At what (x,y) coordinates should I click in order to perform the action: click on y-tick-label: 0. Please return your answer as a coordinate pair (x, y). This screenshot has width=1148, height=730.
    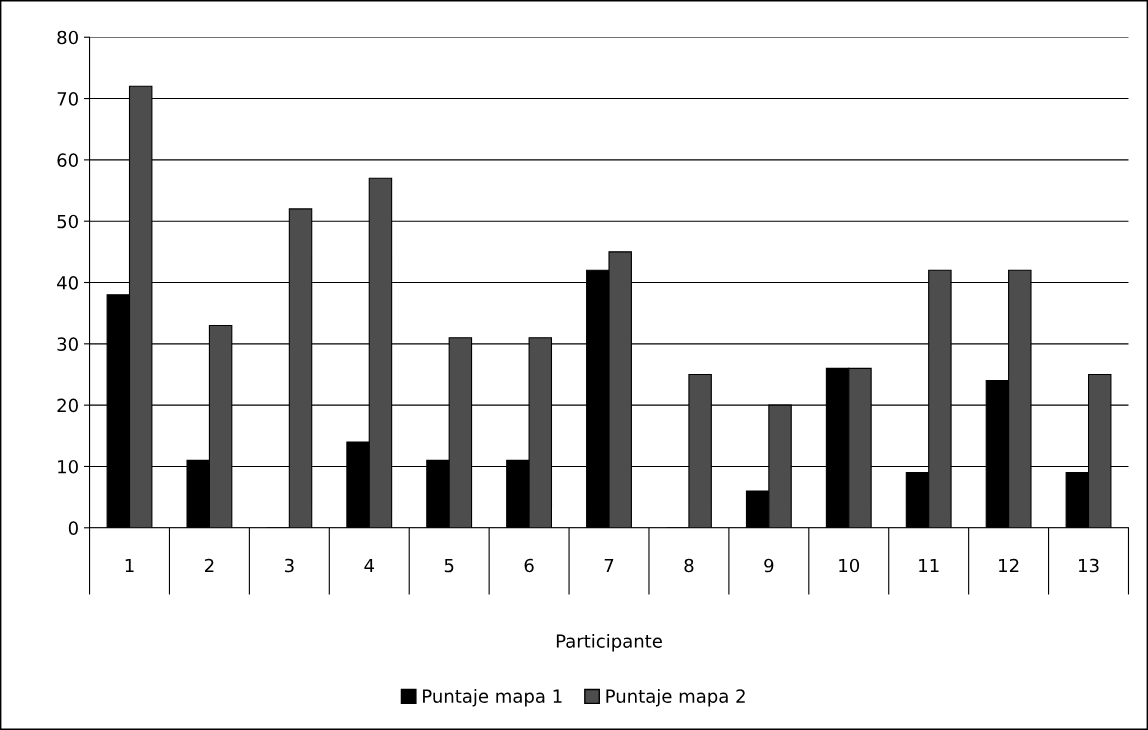
    Looking at the image, I should click on (73, 528).